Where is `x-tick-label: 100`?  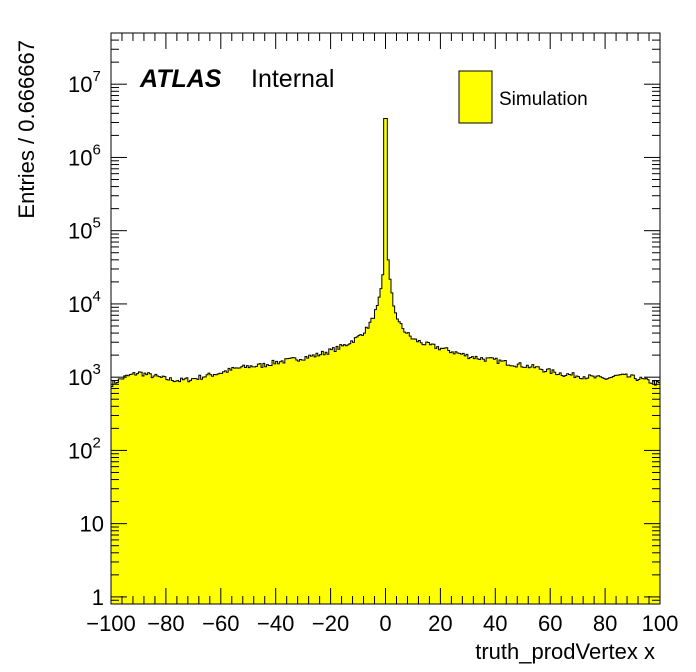
x-tick-label: 100 is located at coordinates (660, 623).